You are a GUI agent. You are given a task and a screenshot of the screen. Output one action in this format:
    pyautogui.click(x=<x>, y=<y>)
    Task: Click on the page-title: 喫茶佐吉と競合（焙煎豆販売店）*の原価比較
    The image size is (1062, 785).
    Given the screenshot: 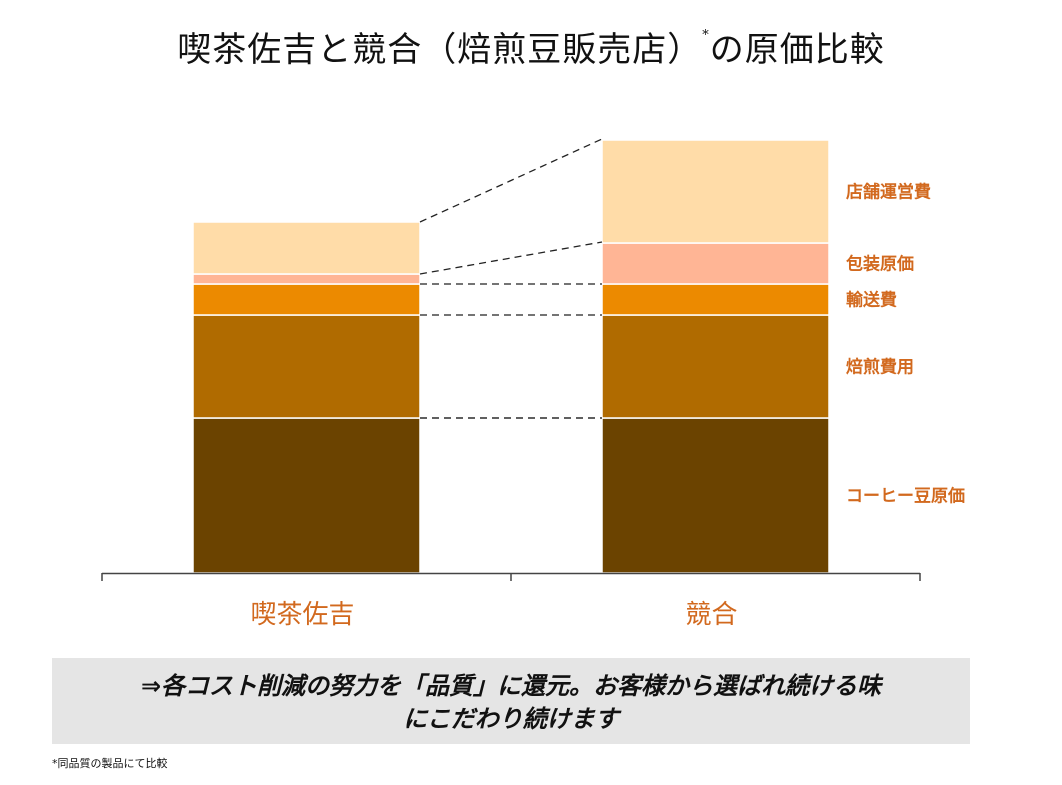 What is the action you would take?
    pyautogui.click(x=531, y=46)
    